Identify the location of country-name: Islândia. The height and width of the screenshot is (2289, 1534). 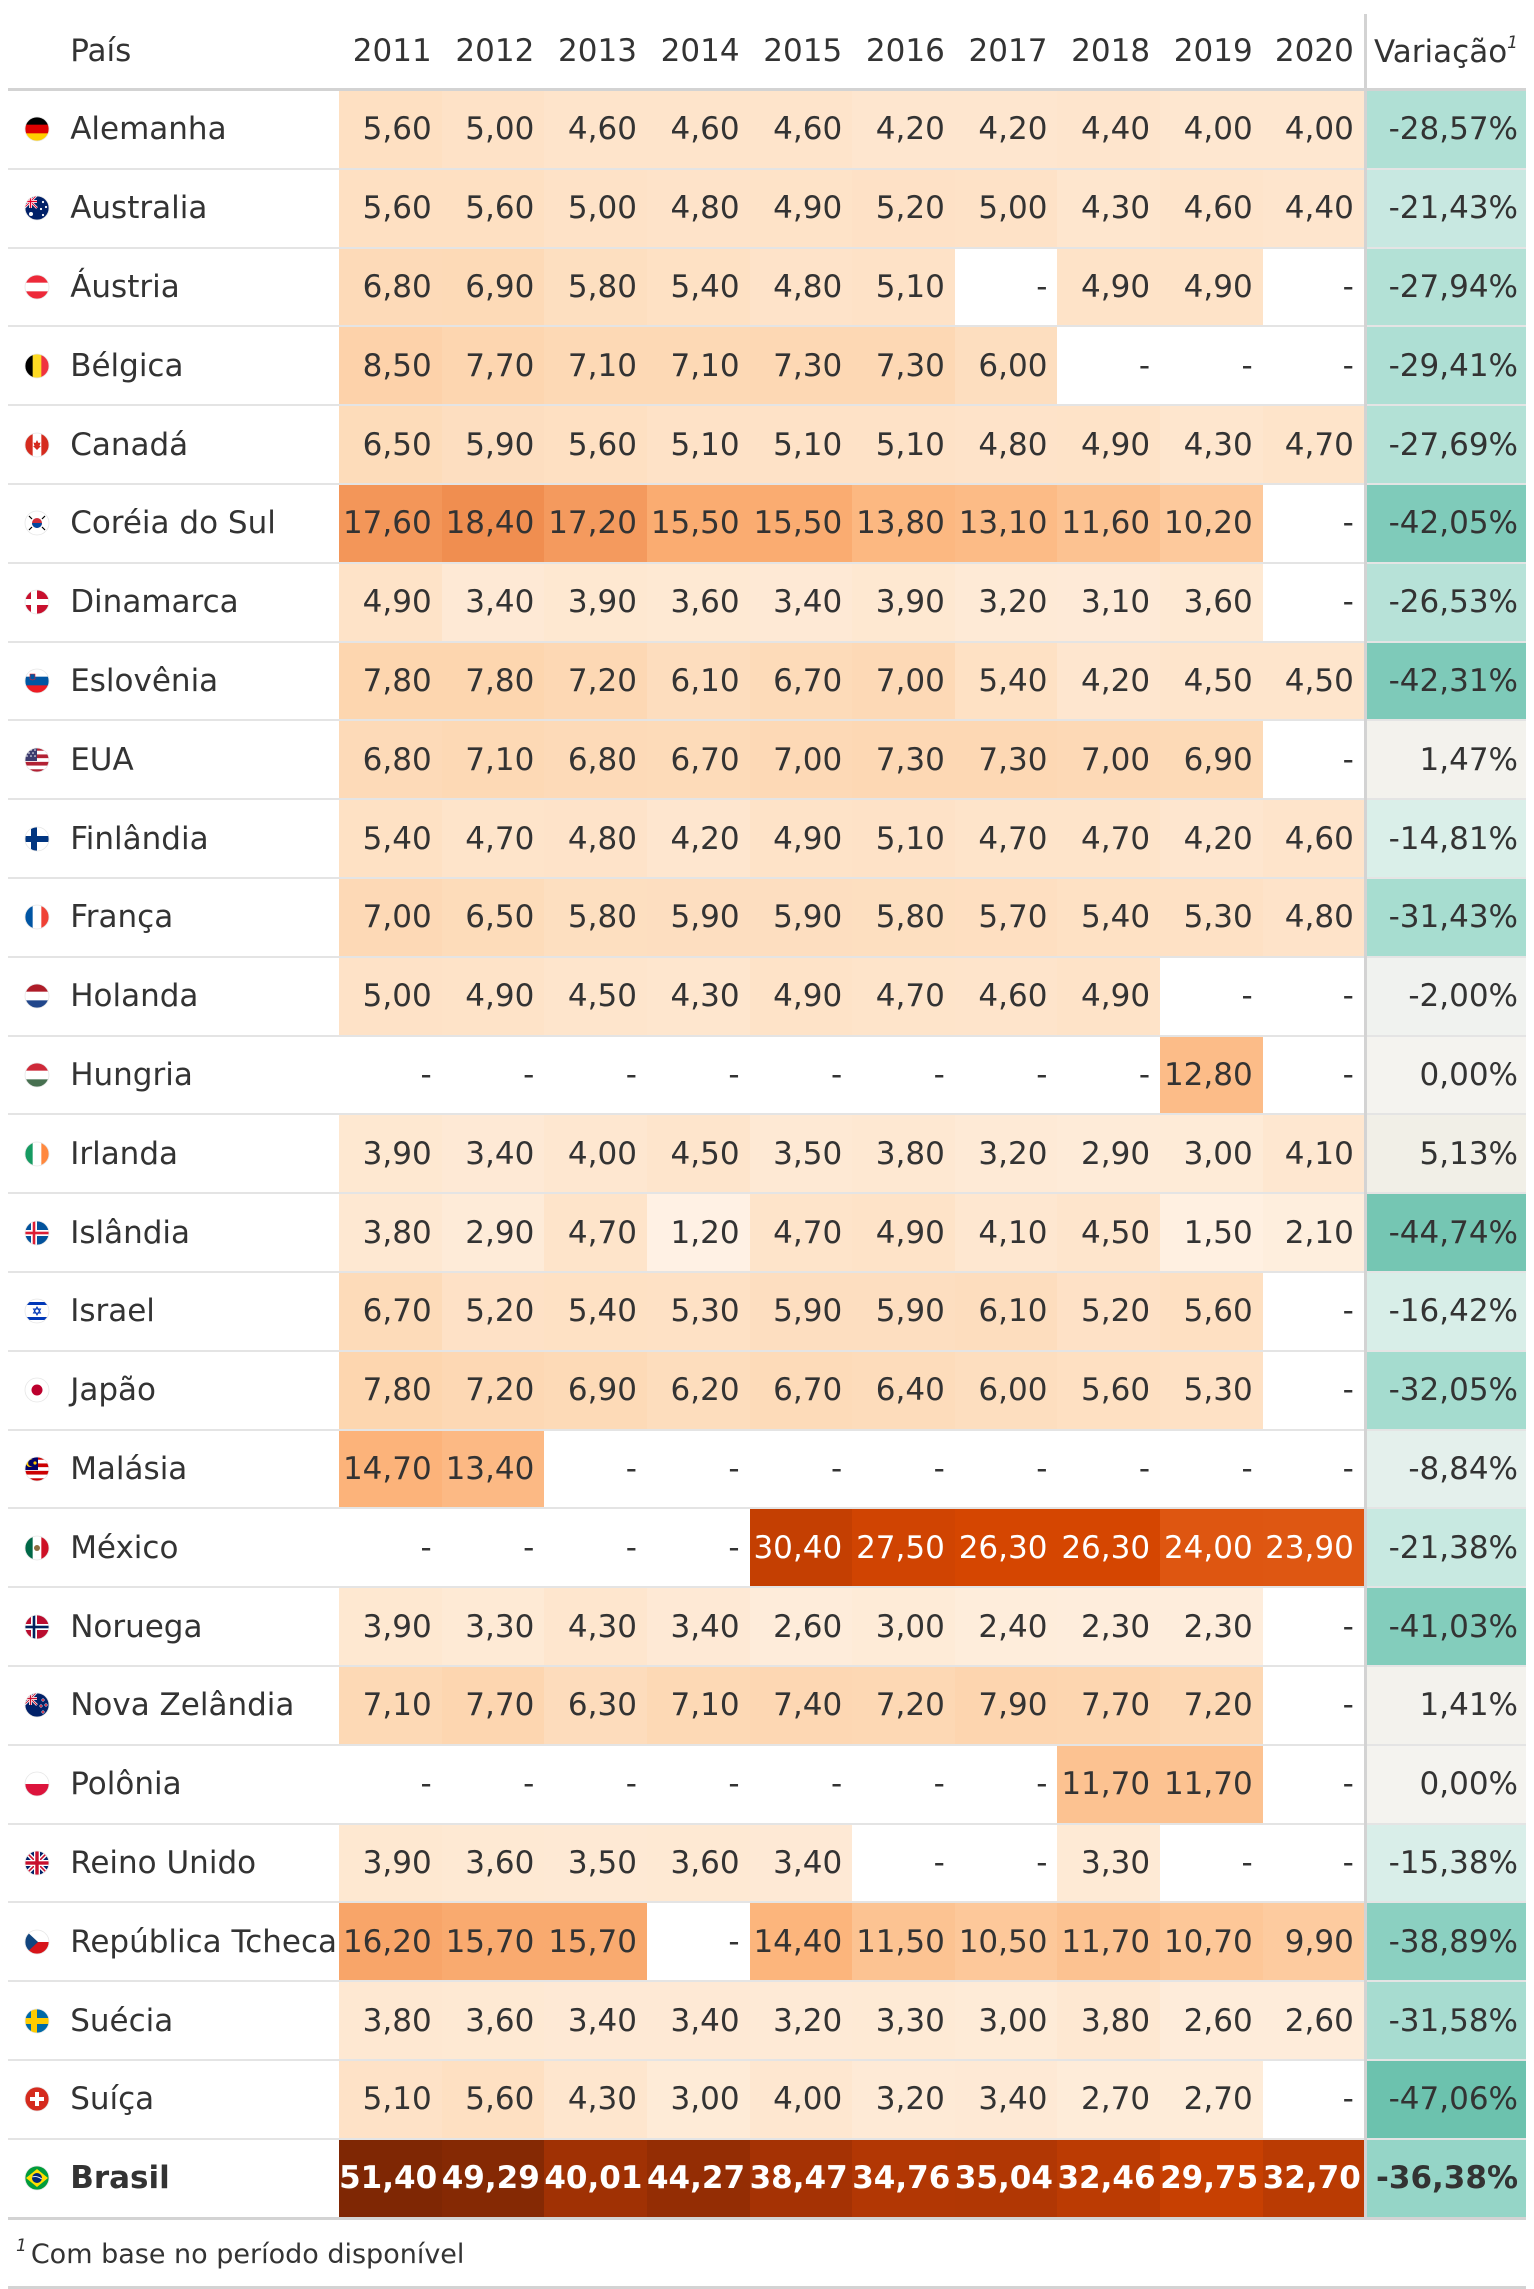
(203, 1233).